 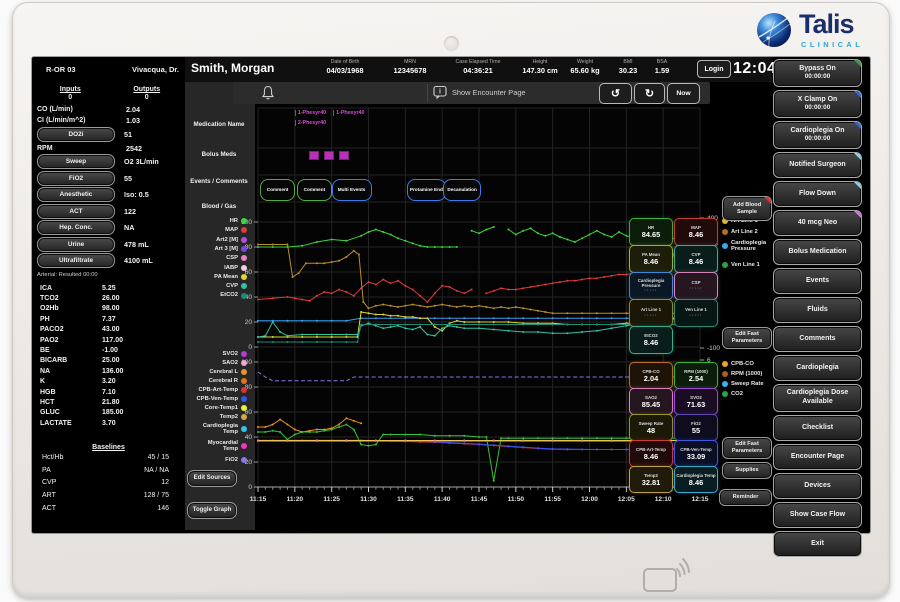 What do you see at coordinates (76, 195) in the screenshot?
I see `param-button-anesthetic: Anesthetic` at bounding box center [76, 195].